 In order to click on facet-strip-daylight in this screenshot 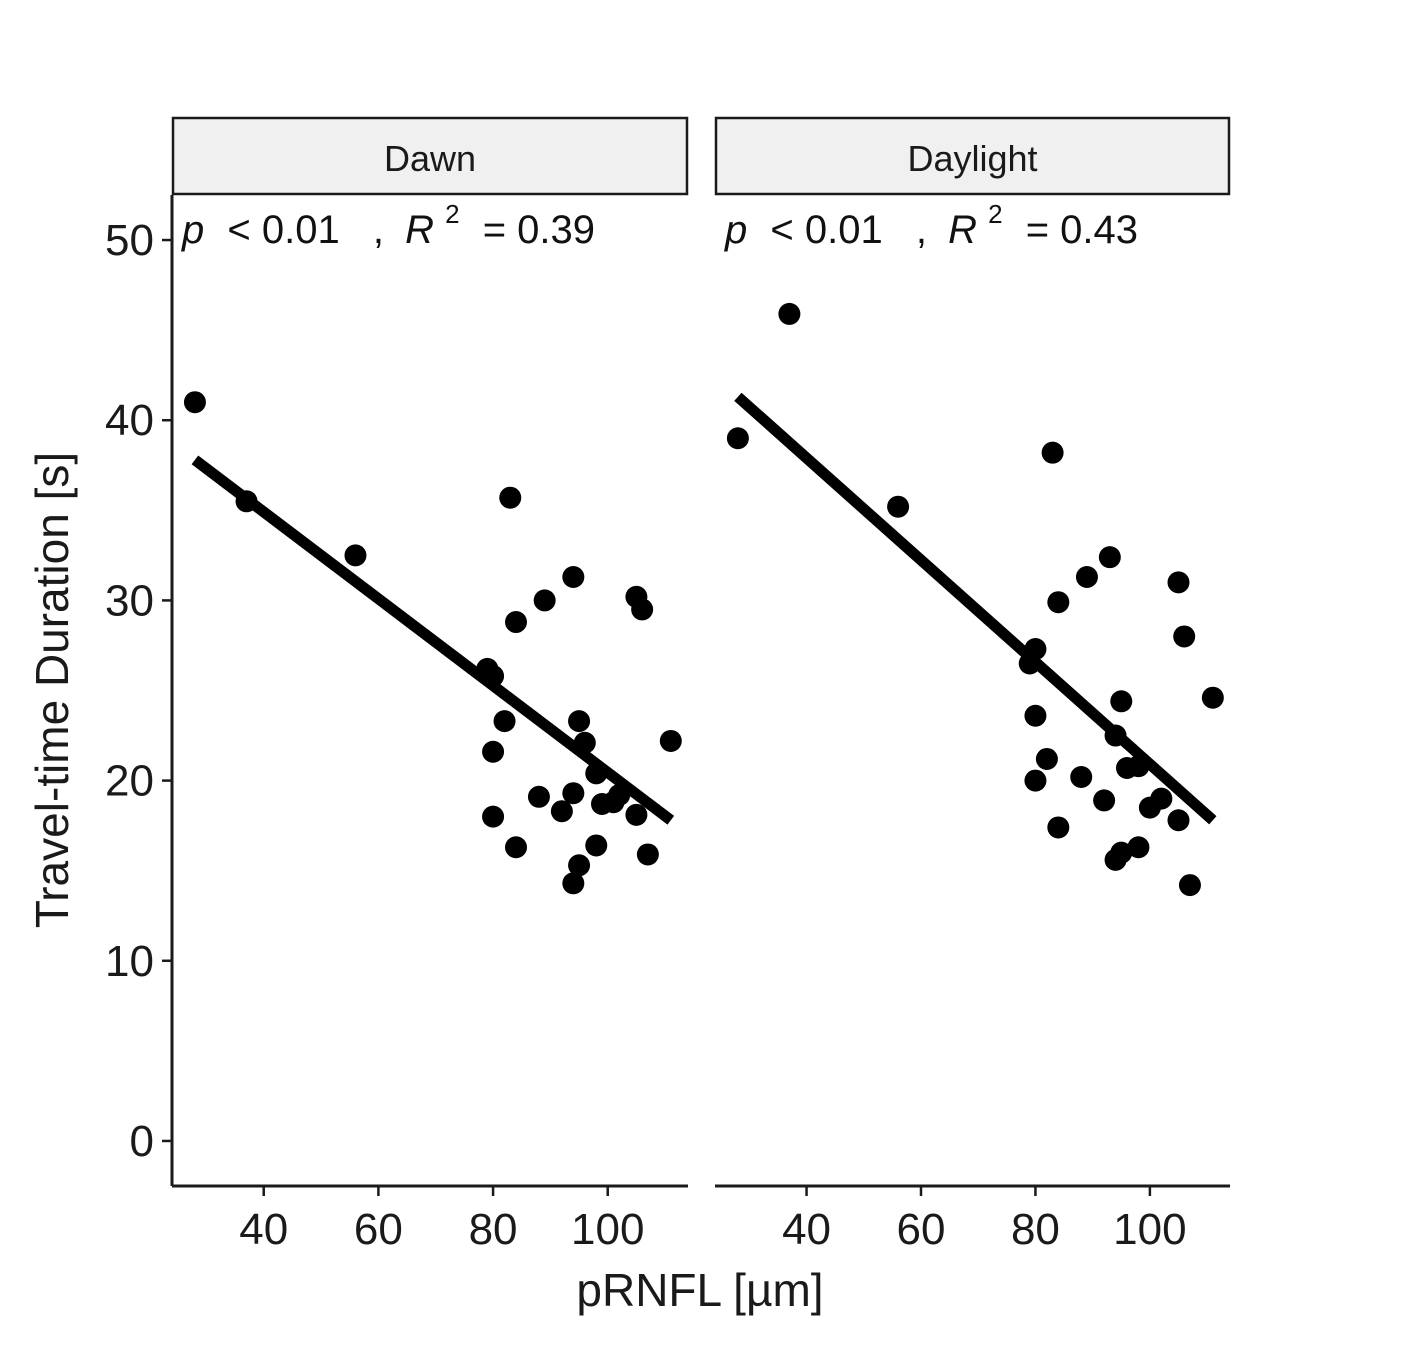, I will do `click(972, 156)`.